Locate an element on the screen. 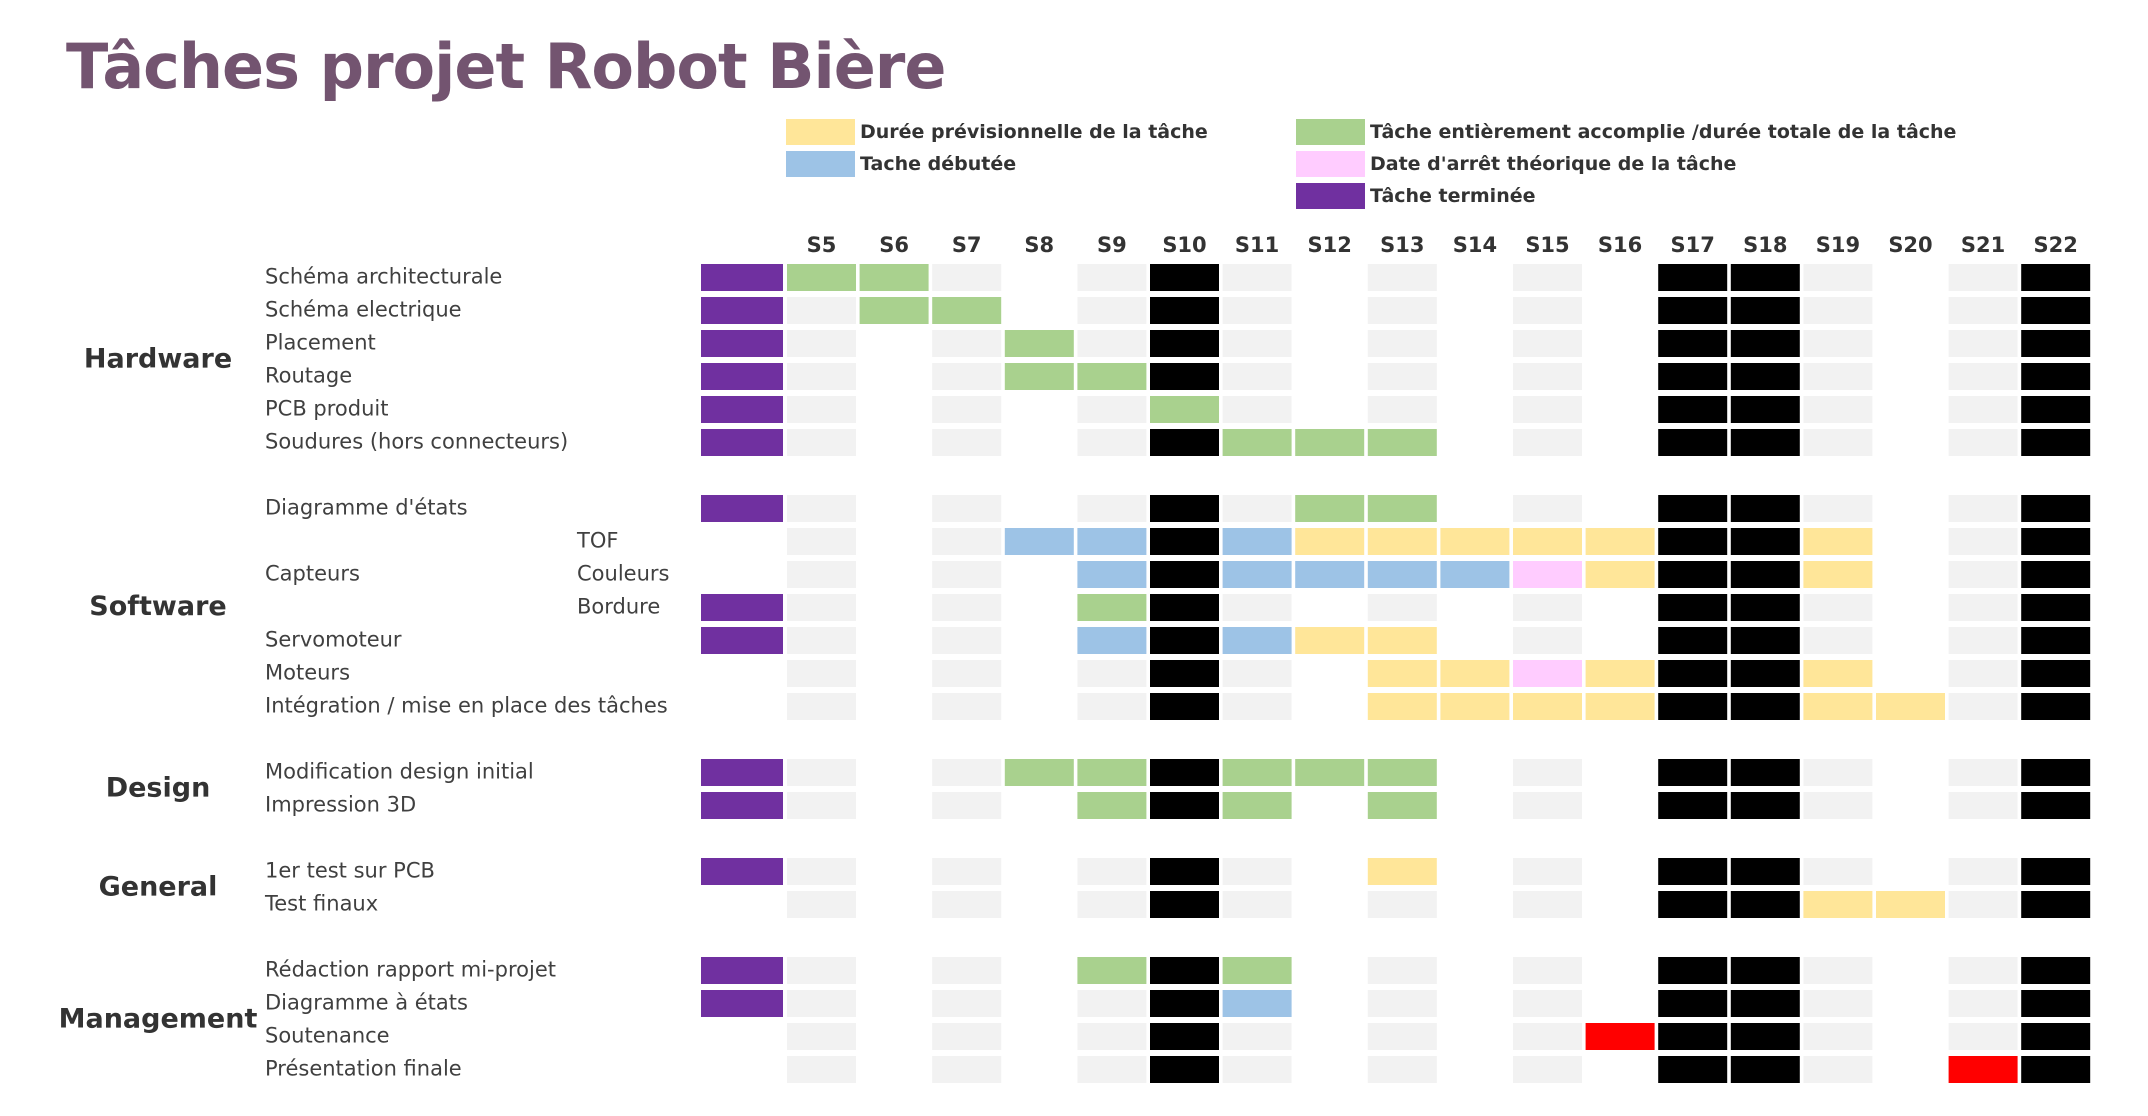 The height and width of the screenshot is (1116, 2148). column-header-s19: S19 is located at coordinates (1838, 245).